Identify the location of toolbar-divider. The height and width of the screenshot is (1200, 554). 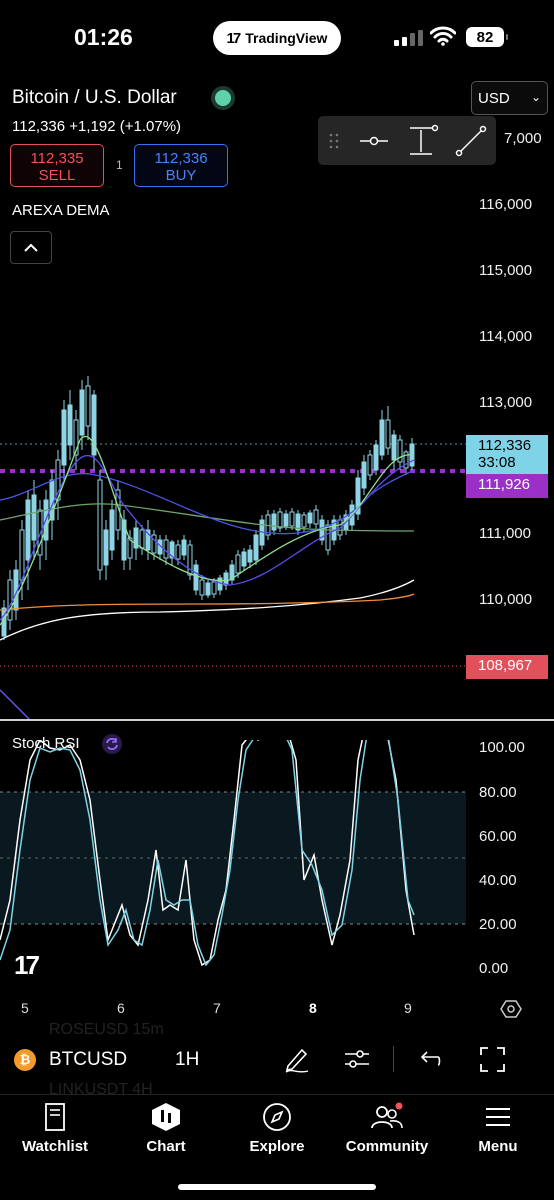
(393, 1059).